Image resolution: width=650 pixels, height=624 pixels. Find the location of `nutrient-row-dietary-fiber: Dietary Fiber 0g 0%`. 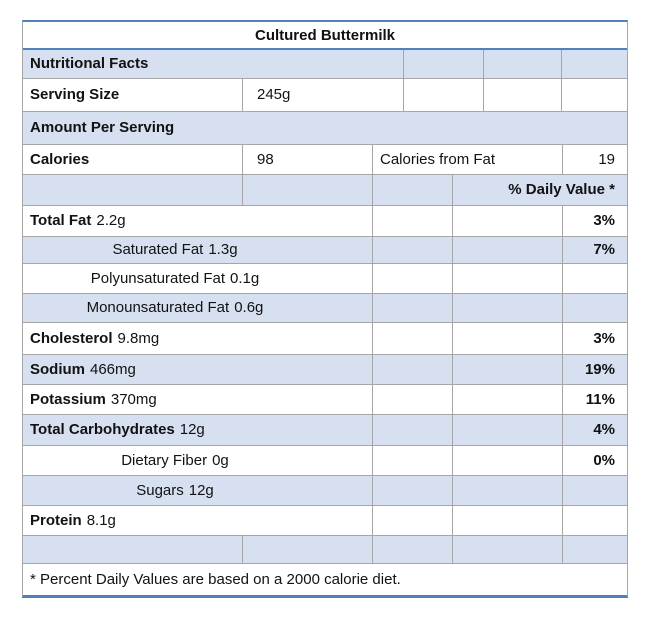

nutrient-row-dietary-fiber: Dietary Fiber 0g 0% is located at coordinates (325, 460).